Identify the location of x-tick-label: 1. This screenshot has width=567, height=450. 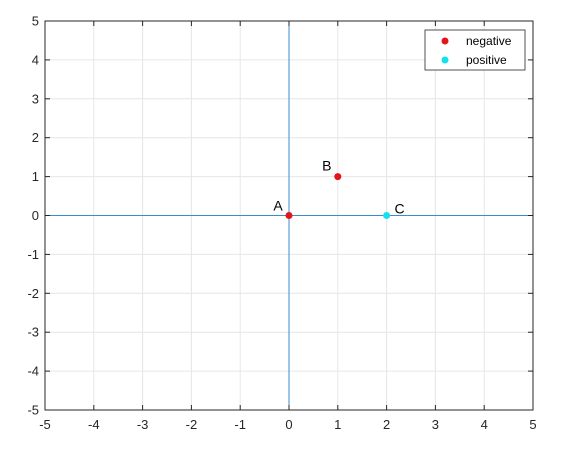
(337, 424).